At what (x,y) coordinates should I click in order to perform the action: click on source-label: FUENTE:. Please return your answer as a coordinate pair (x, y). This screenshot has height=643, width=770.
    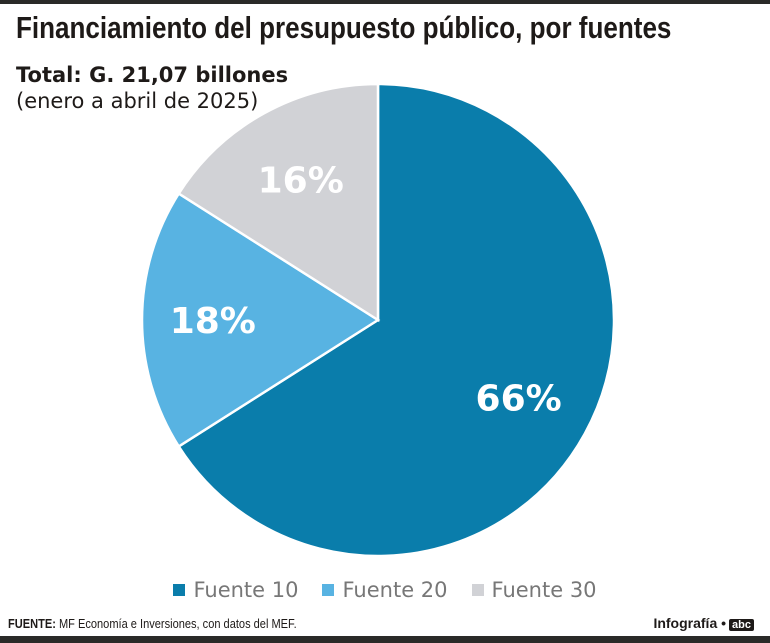
    Looking at the image, I should click on (32, 623).